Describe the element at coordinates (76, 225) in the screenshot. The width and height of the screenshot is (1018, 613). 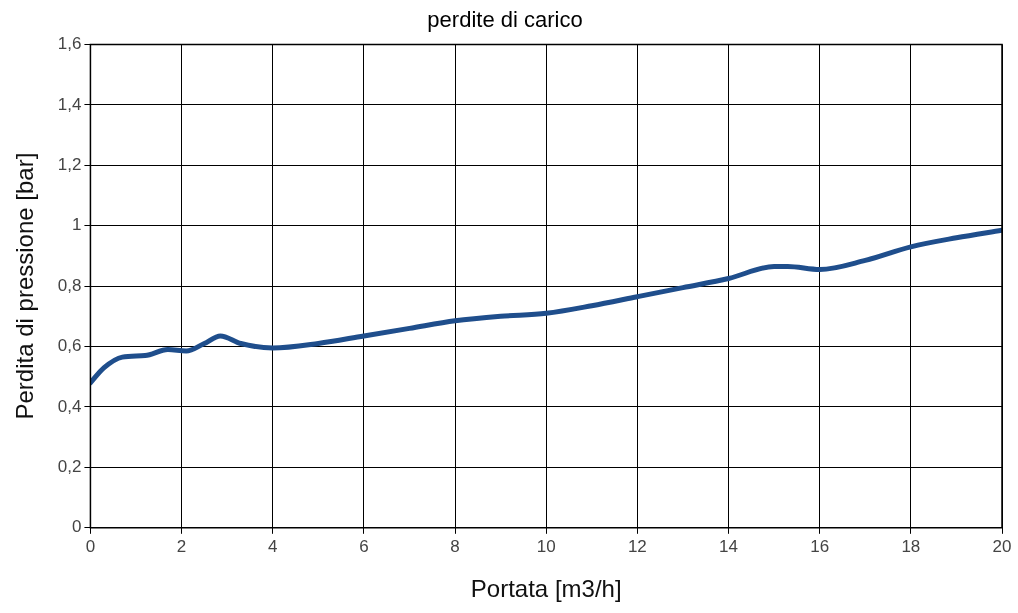
I see `y-tick-label: 1` at that location.